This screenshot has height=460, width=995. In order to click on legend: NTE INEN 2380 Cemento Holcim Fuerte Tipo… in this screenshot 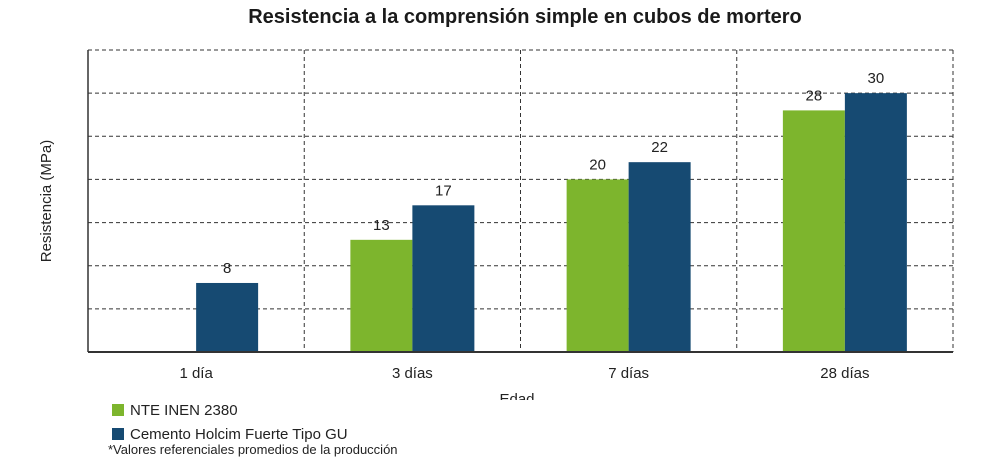, I will do `click(230, 422)`.